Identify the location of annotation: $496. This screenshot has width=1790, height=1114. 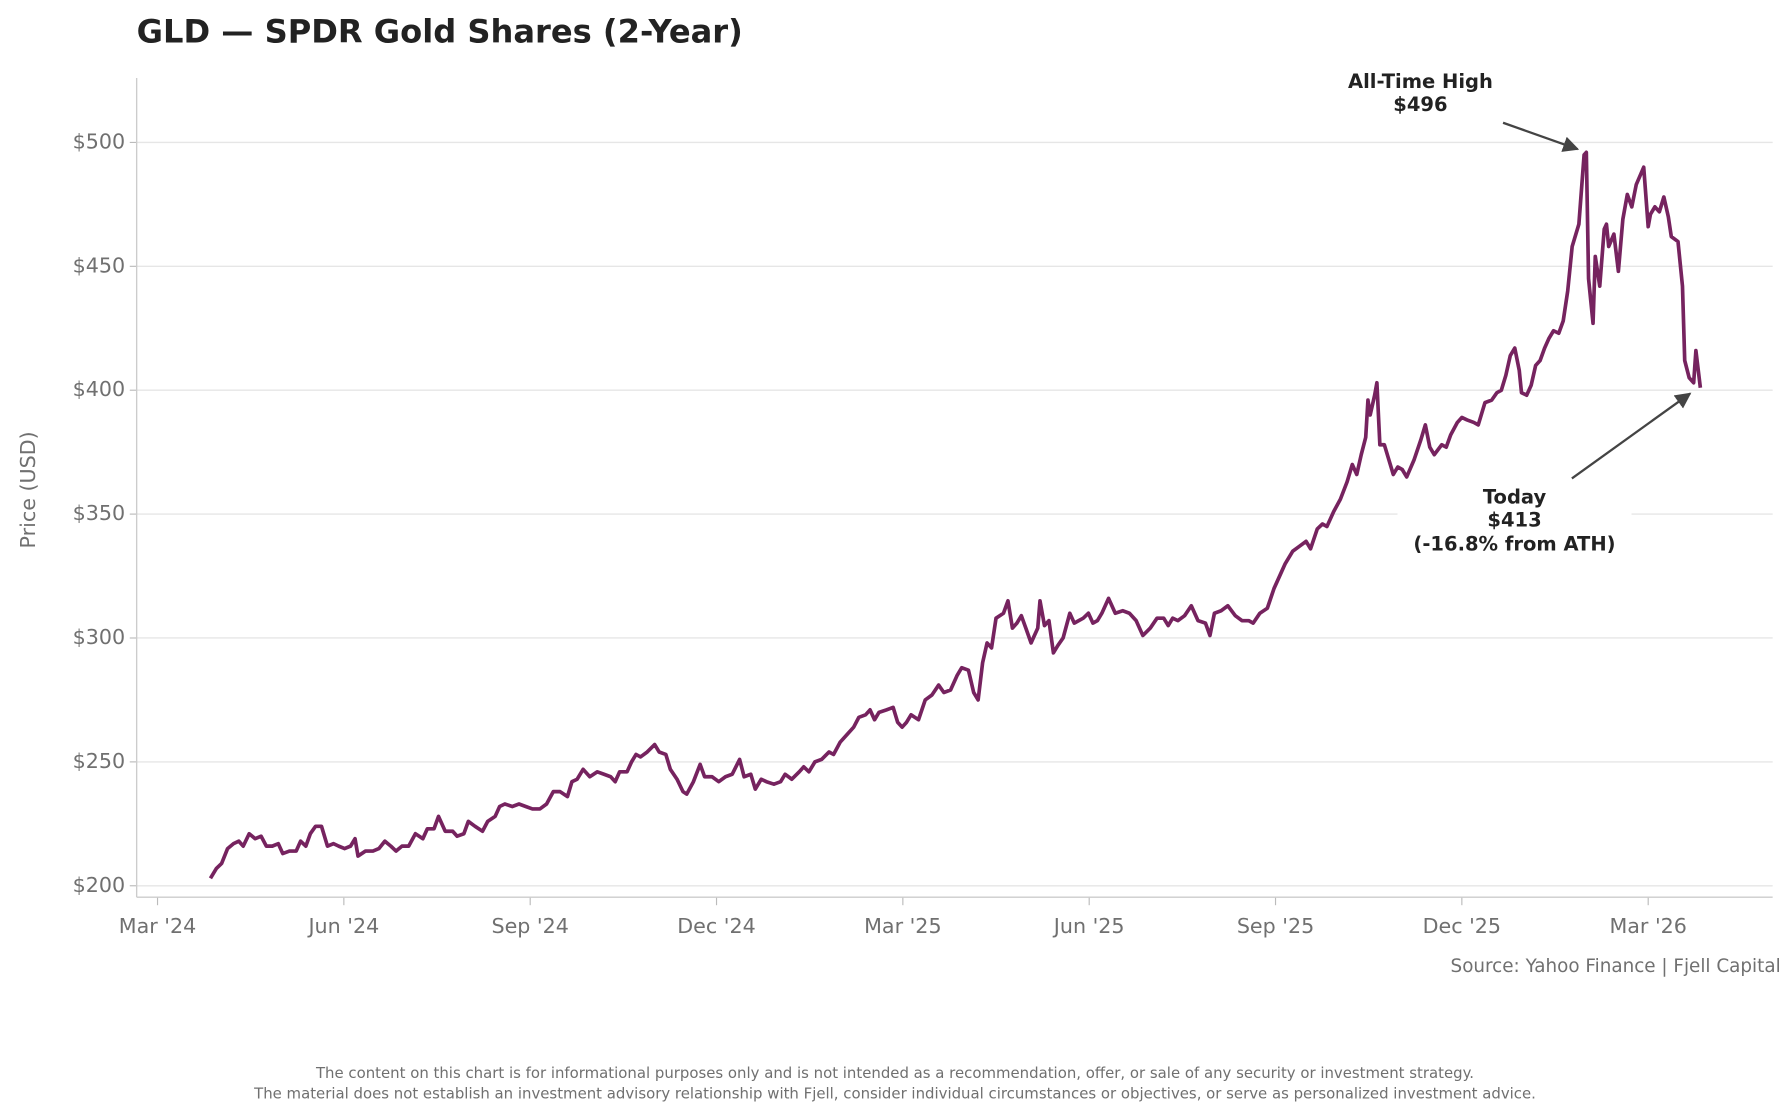
(1420, 104).